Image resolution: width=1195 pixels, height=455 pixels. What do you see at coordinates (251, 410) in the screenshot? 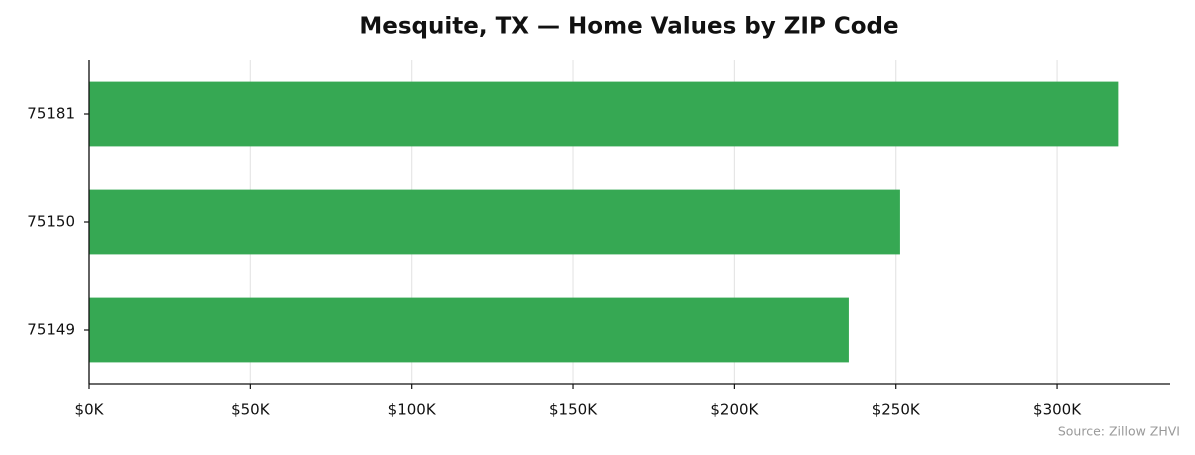
I see `x-tick-label: $50K` at bounding box center [251, 410].